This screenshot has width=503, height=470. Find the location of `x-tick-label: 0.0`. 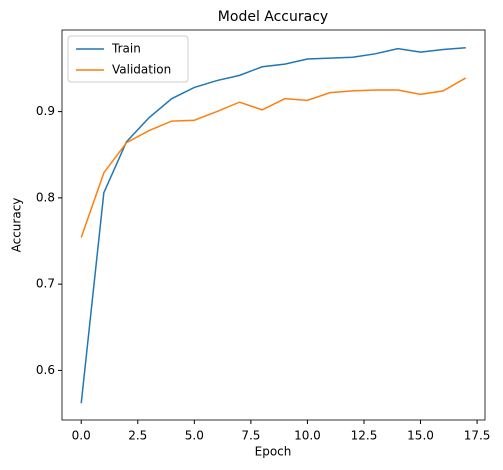

x-tick-label: 0.0 is located at coordinates (81, 436).